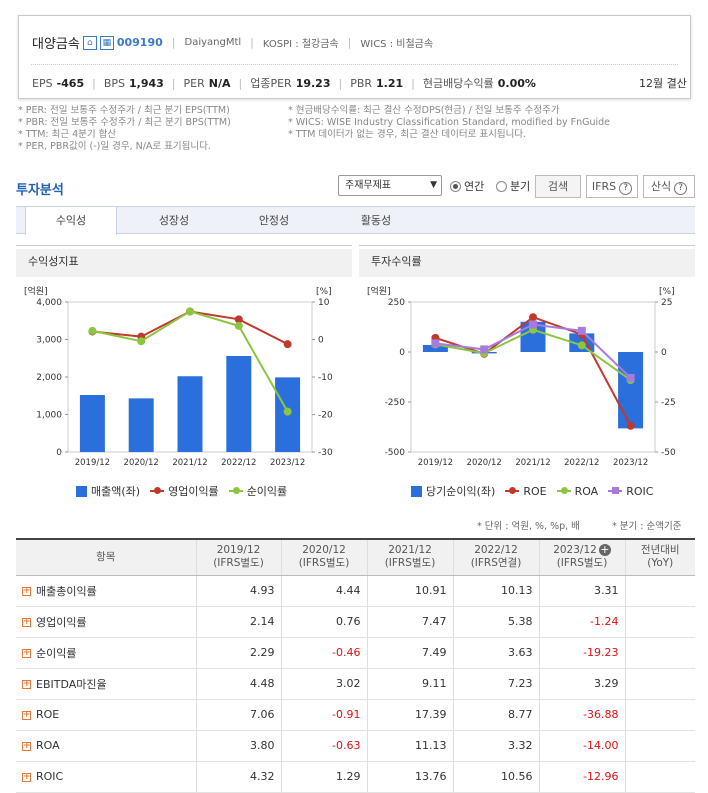 The height and width of the screenshot is (793, 708). Describe the element at coordinates (409, 557) in the screenshot. I see `column-header: 2021/12 (IFRS별도)` at that location.